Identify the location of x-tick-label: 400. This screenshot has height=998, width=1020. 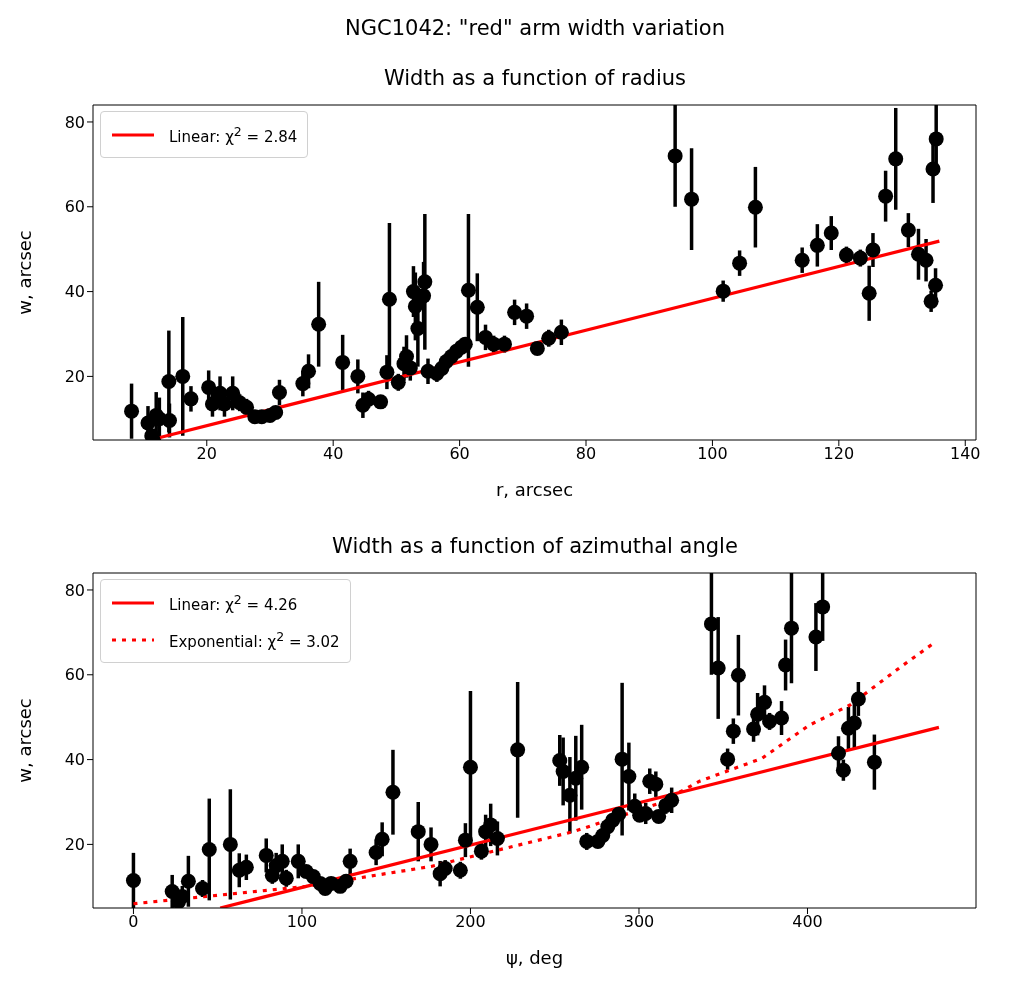
(807, 922).